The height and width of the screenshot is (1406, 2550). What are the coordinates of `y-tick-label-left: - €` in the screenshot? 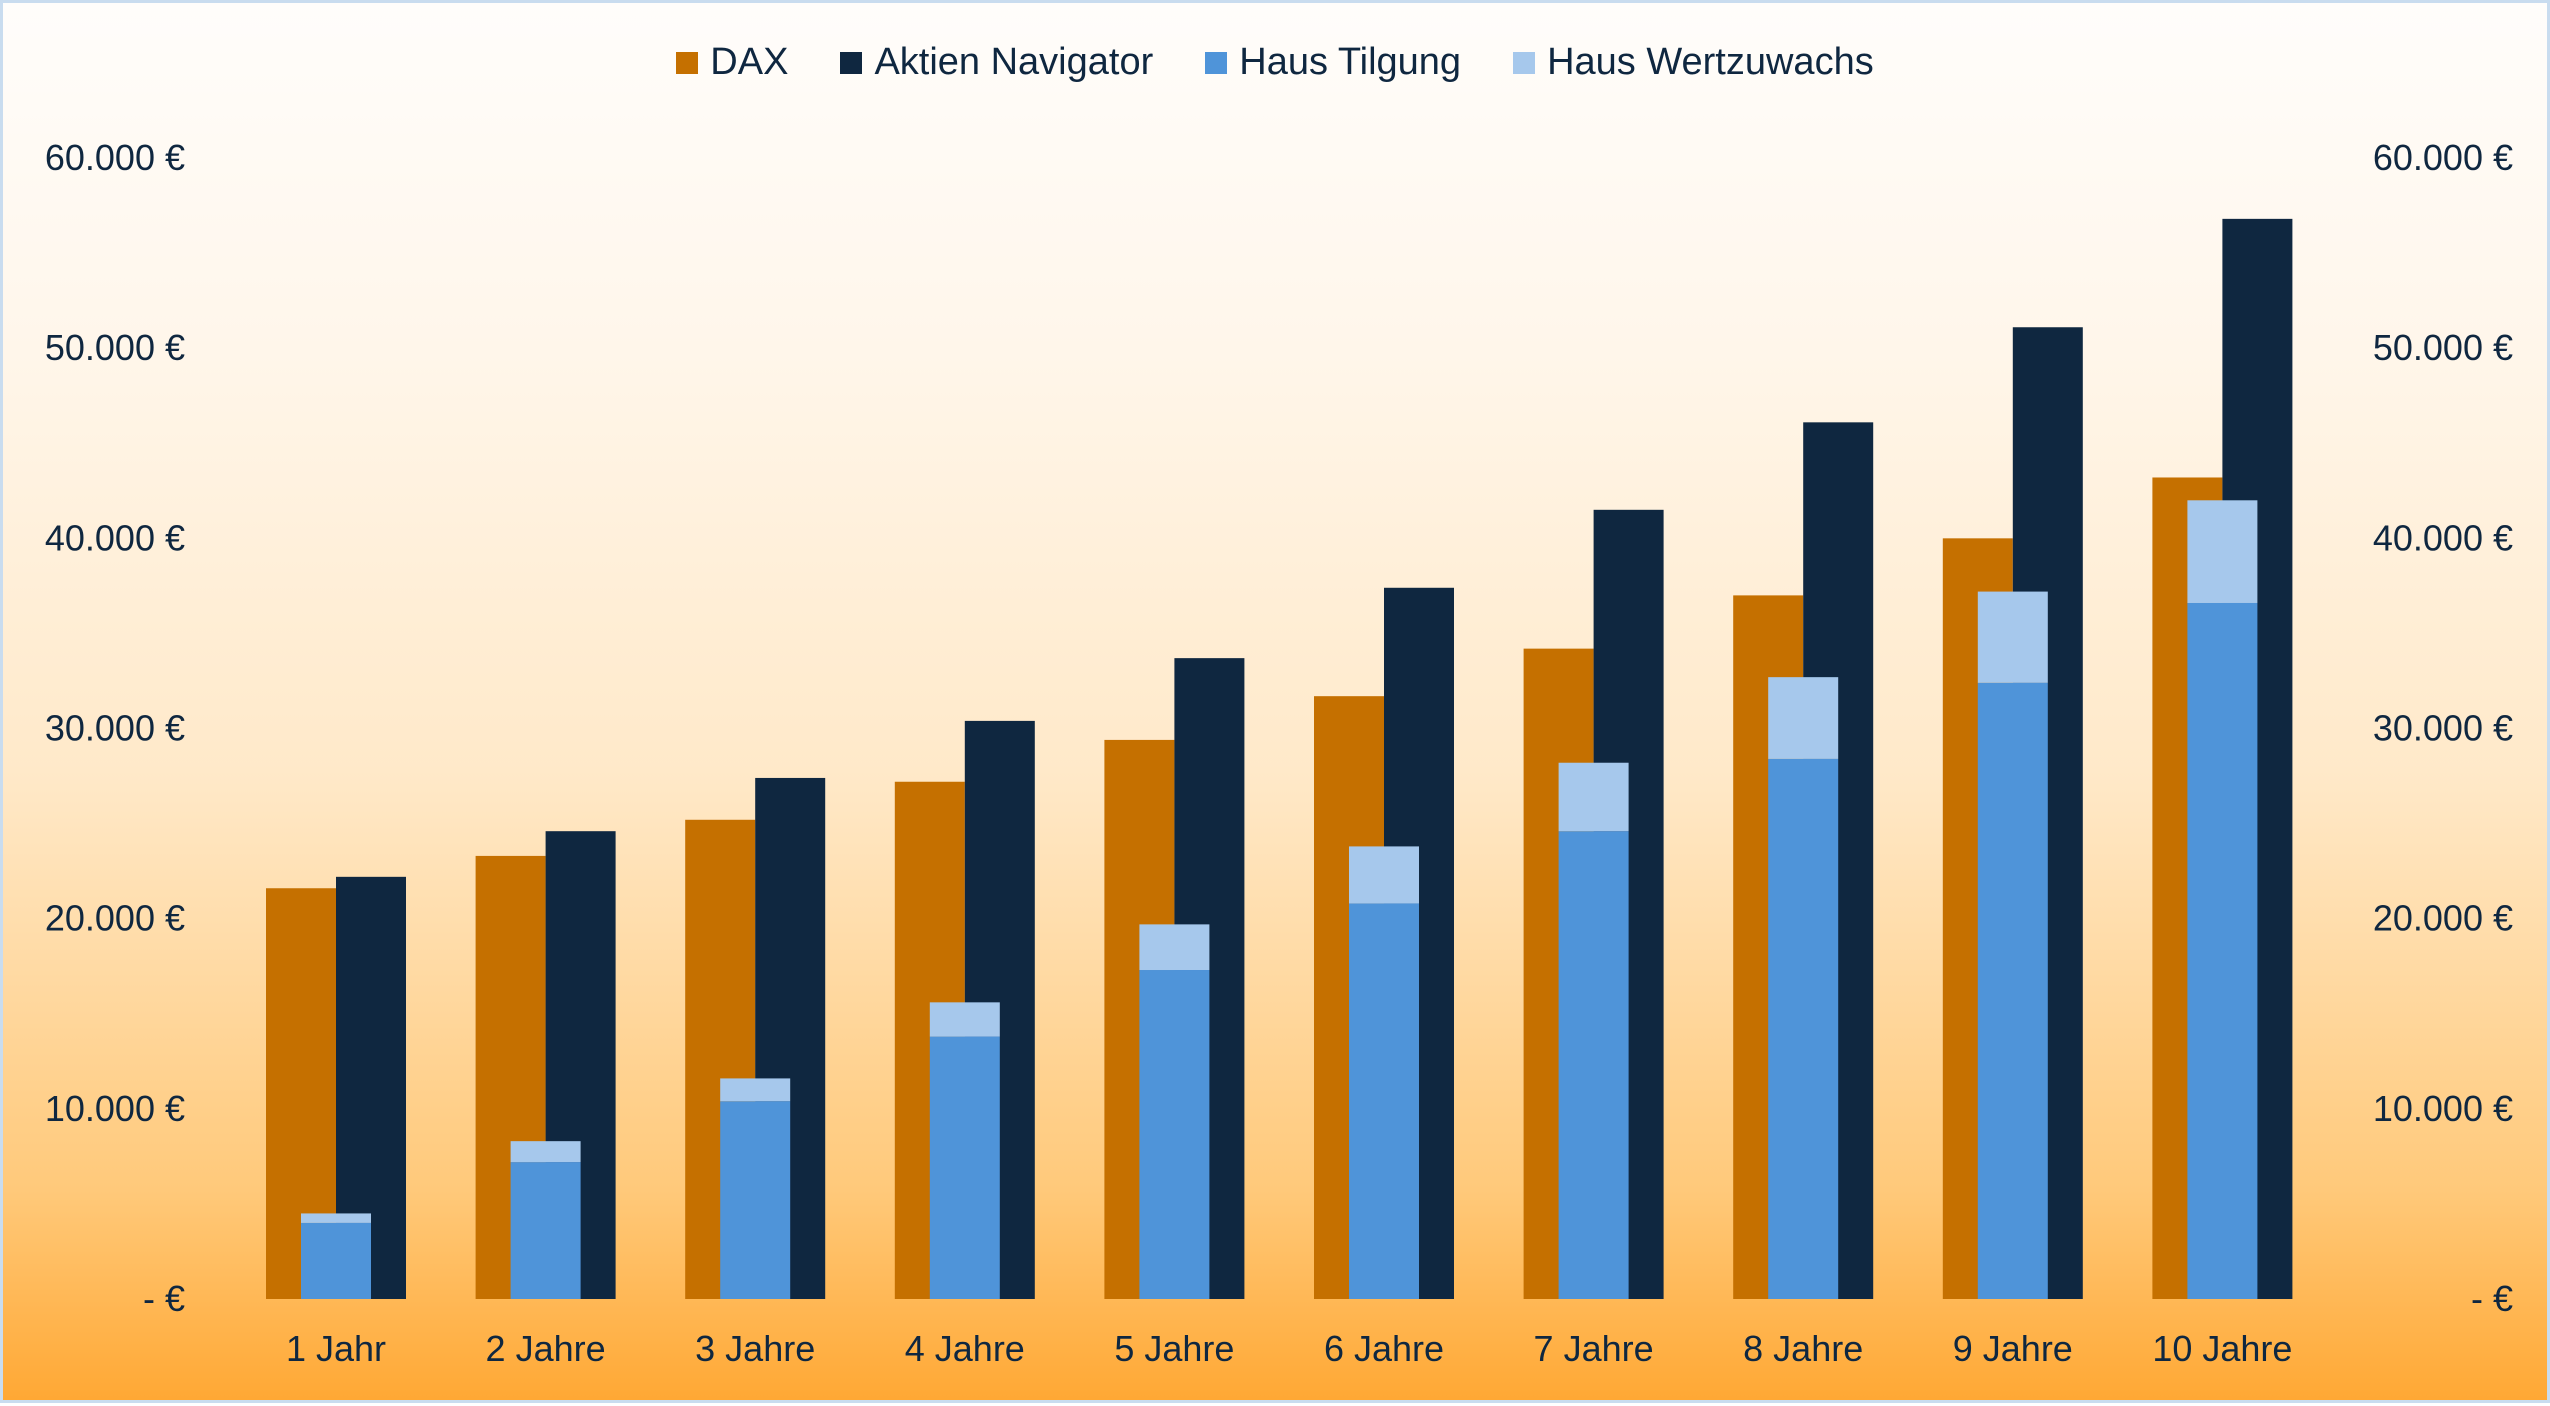 It's located at (164, 1298).